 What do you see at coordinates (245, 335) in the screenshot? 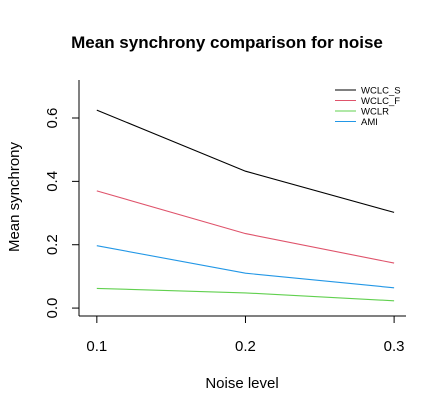
I see `x-axis: 0.1 0.2 0.3` at bounding box center [245, 335].